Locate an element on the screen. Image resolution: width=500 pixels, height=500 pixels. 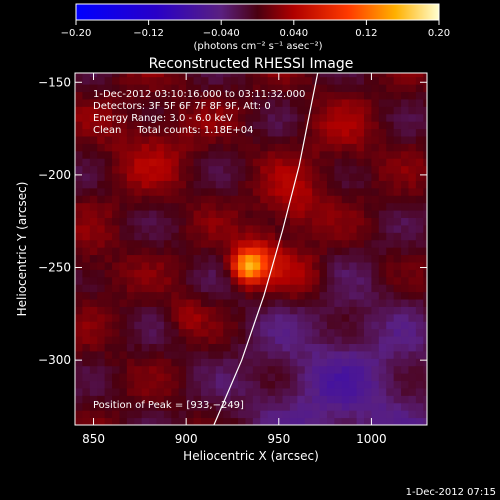
annotation-energy-range: Energy Range: 3.0 - 6.0 keV is located at coordinates (163, 118).